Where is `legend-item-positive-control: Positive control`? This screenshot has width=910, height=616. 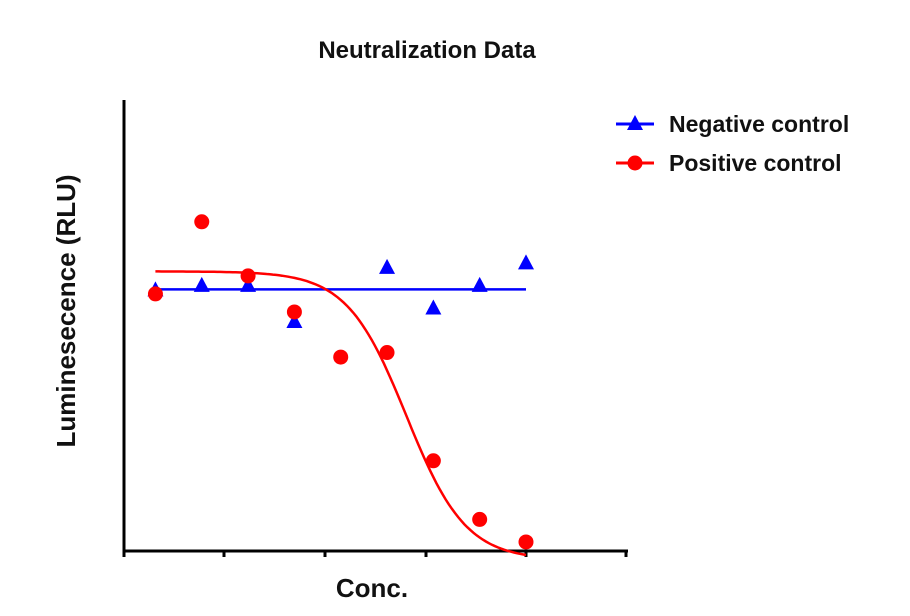
legend-item-positive-control: Positive control is located at coordinates (729, 163).